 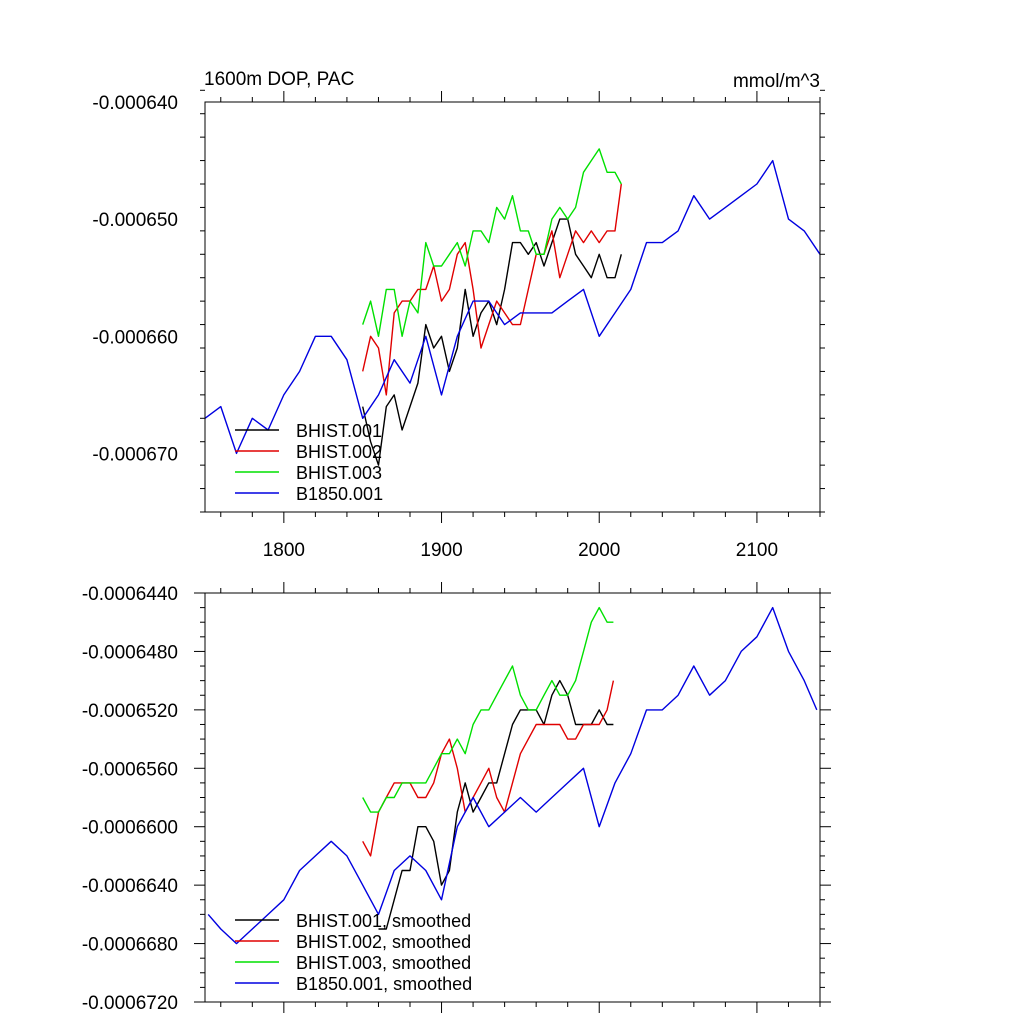 I want to click on y-tick-label: -0.0006600, so click(x=130, y=828).